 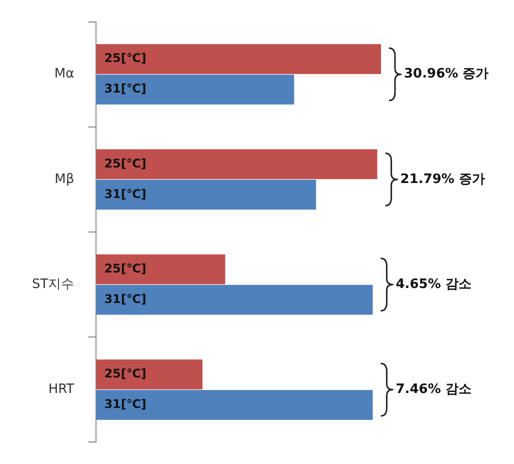 What do you see at coordinates (442, 179) in the screenshot?
I see `text: 21.79% 증가` at bounding box center [442, 179].